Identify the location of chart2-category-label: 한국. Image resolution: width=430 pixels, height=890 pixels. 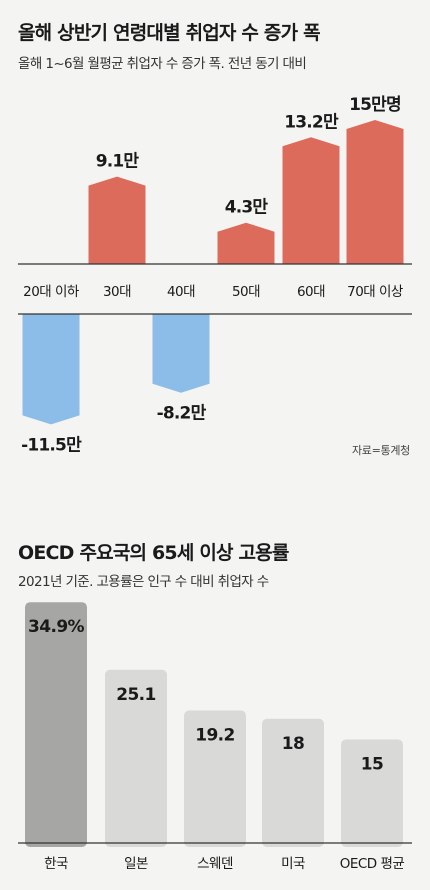
(56, 864).